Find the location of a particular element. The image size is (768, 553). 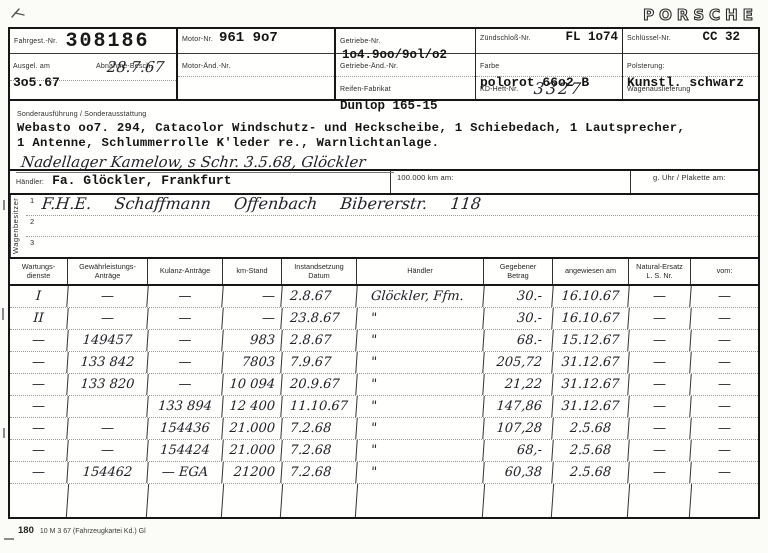

upholstery-field: Polsterung: Kunstl. schwarz is located at coordinates (690, 72).